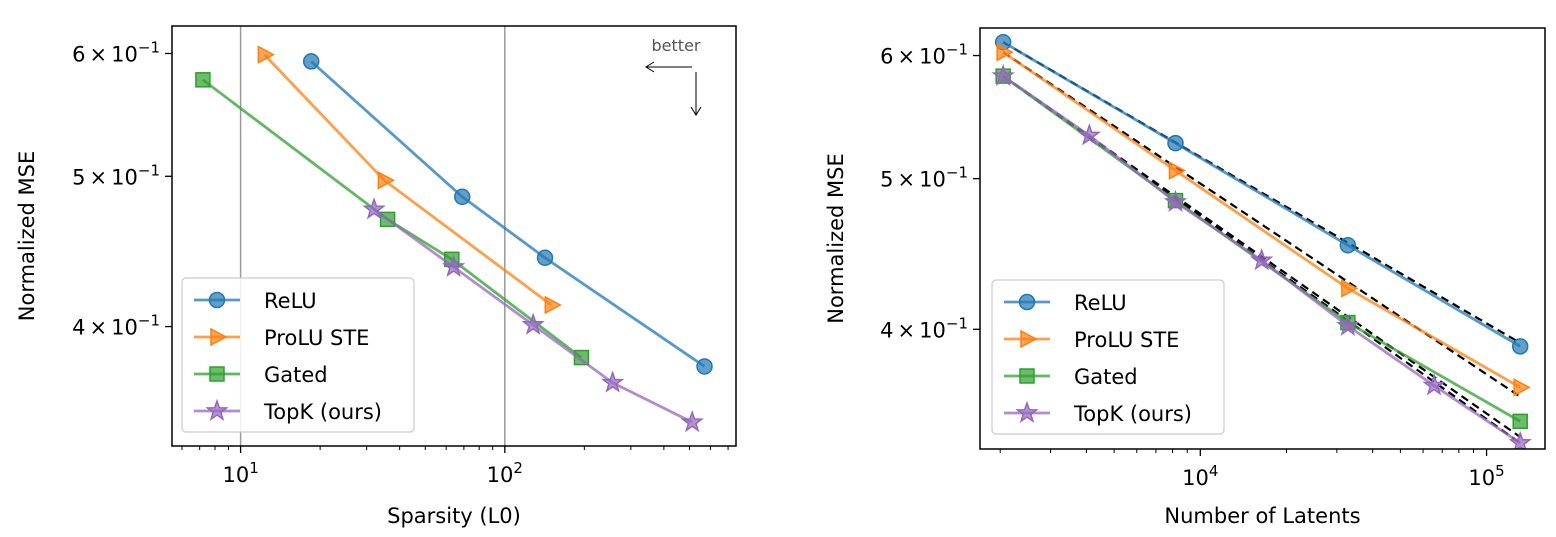  What do you see at coordinates (408, 180) in the screenshot?
I see `series-line-prolu-ste` at bounding box center [408, 180].